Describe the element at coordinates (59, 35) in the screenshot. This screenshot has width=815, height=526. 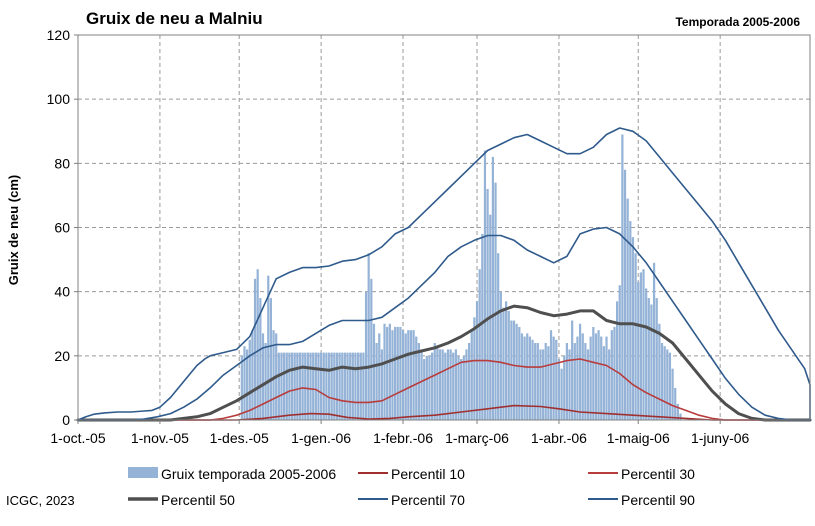
I see `y-tick-label: 120` at that location.